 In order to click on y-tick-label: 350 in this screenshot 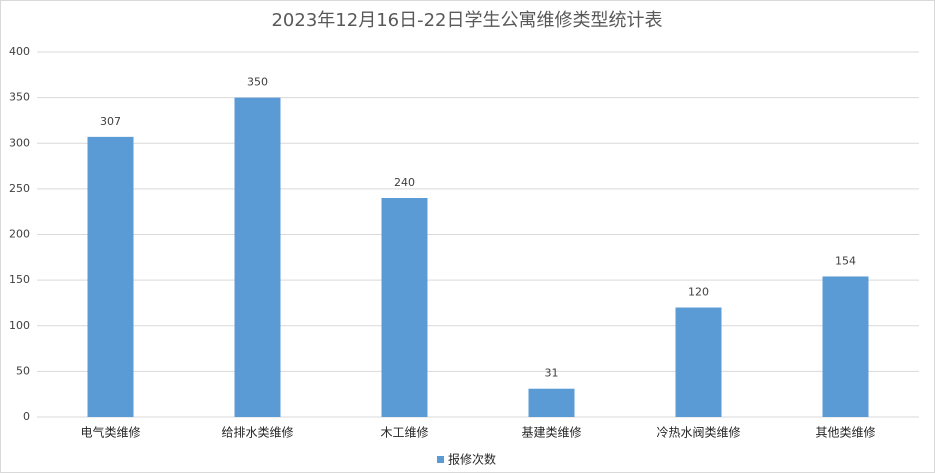, I will do `click(19, 97)`.